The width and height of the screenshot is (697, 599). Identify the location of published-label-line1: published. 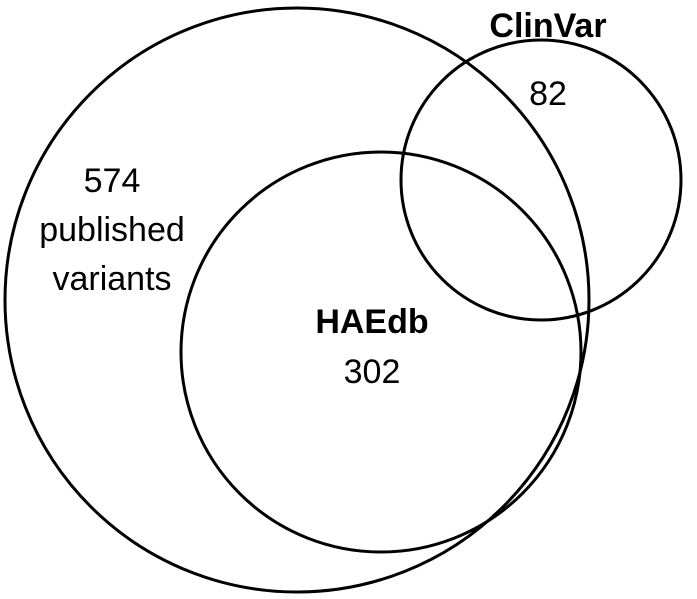
(112, 230).